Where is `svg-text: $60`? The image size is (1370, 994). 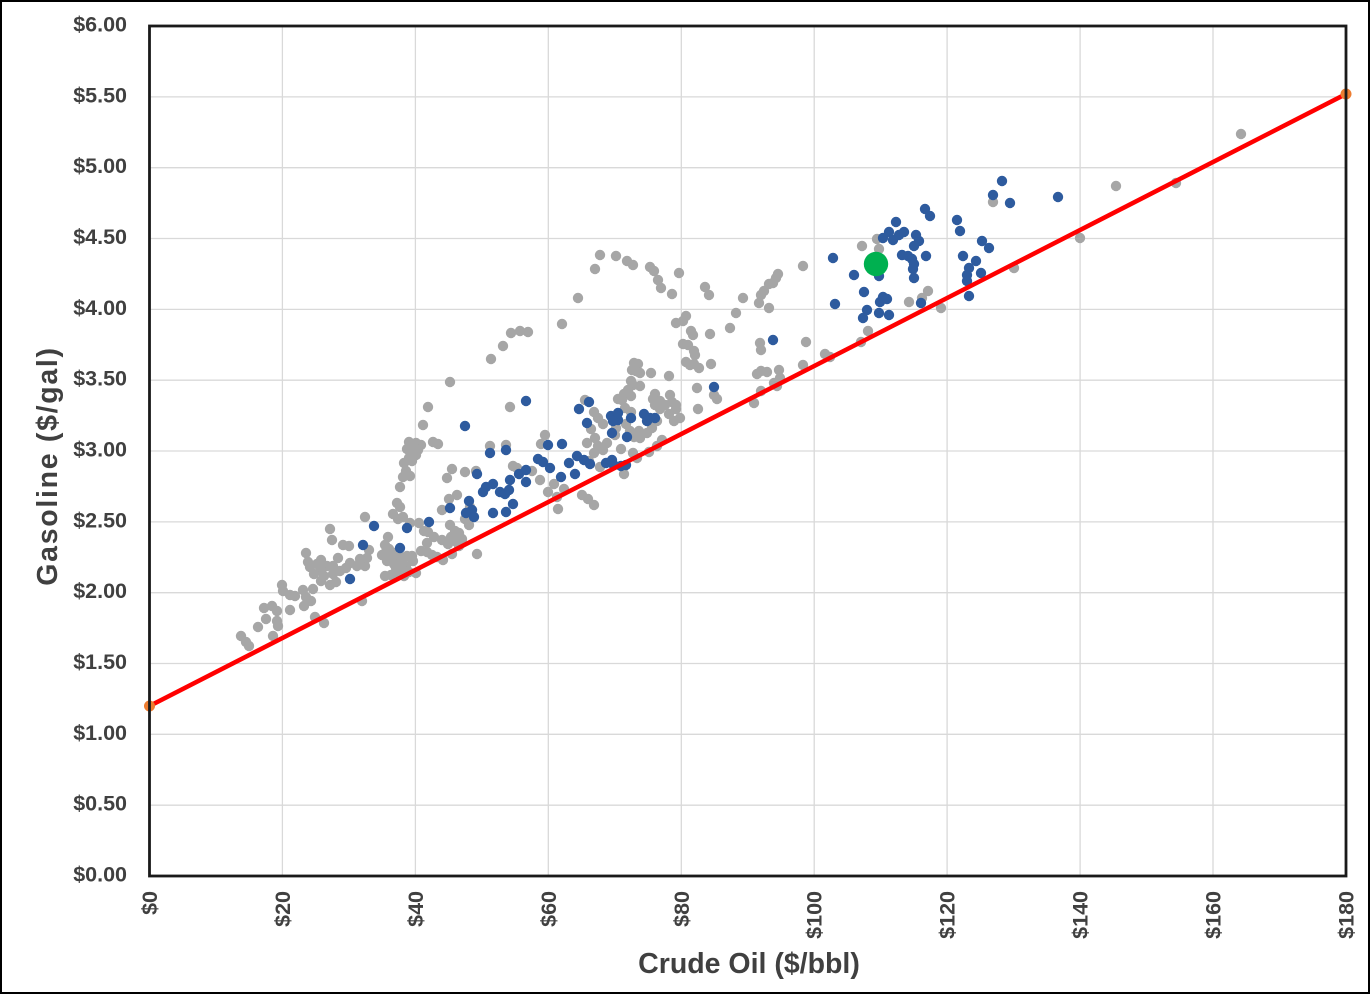 svg-text: $60 is located at coordinates (549, 909).